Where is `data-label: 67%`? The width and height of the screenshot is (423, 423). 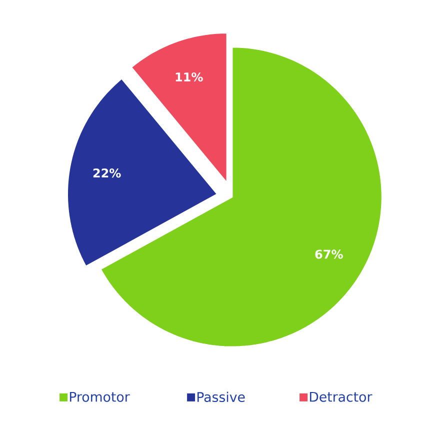 data-label: 67% is located at coordinates (329, 254).